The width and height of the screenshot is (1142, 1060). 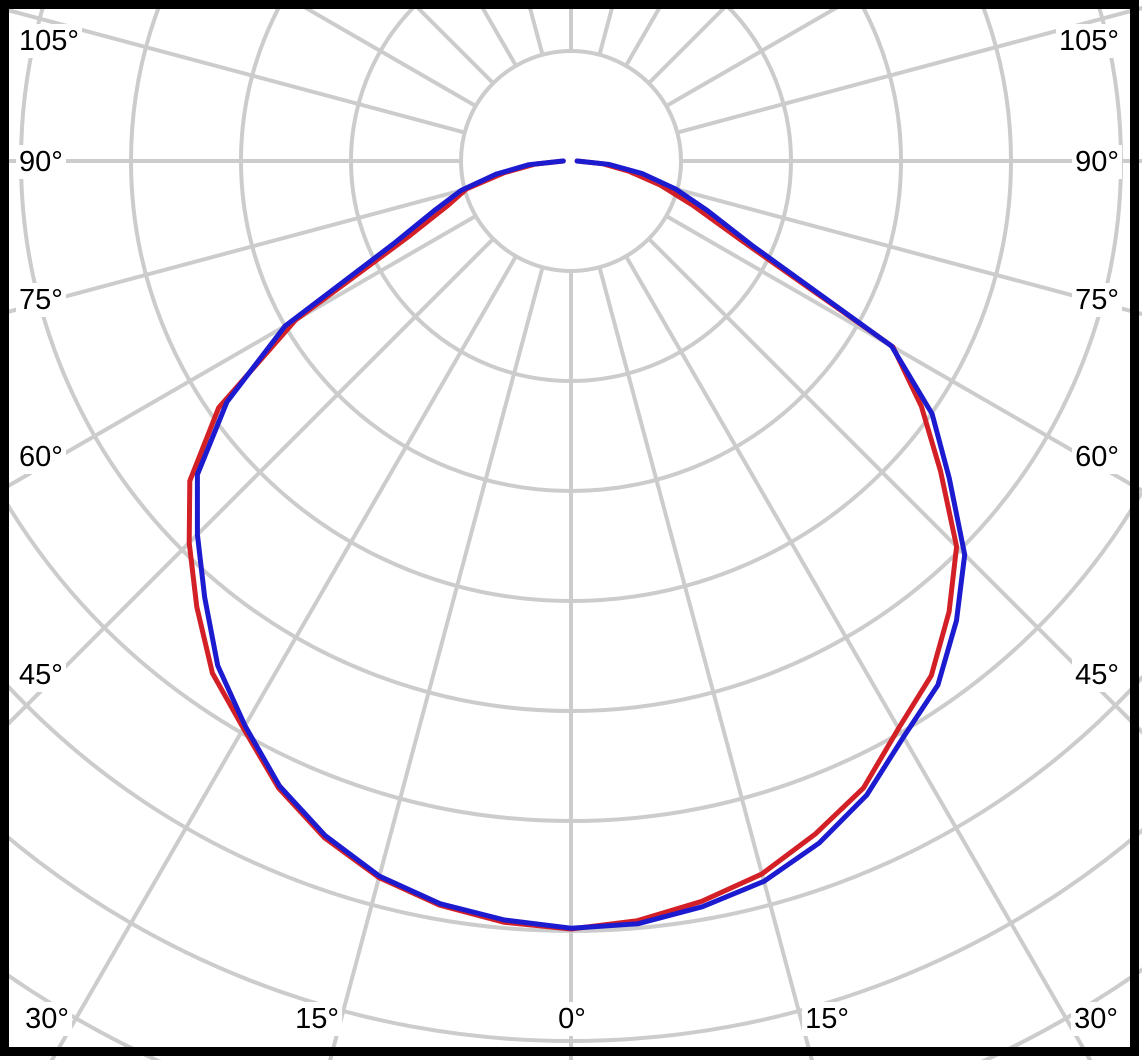 I want to click on angle-label-left-90: 90°, so click(x=41, y=162).